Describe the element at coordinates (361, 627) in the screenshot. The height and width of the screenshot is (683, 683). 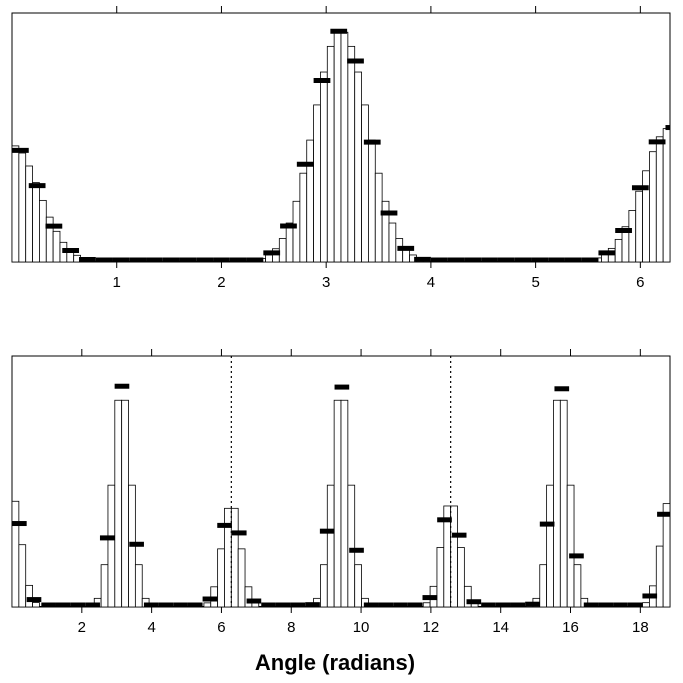
I see `x-tick-label: 10` at that location.